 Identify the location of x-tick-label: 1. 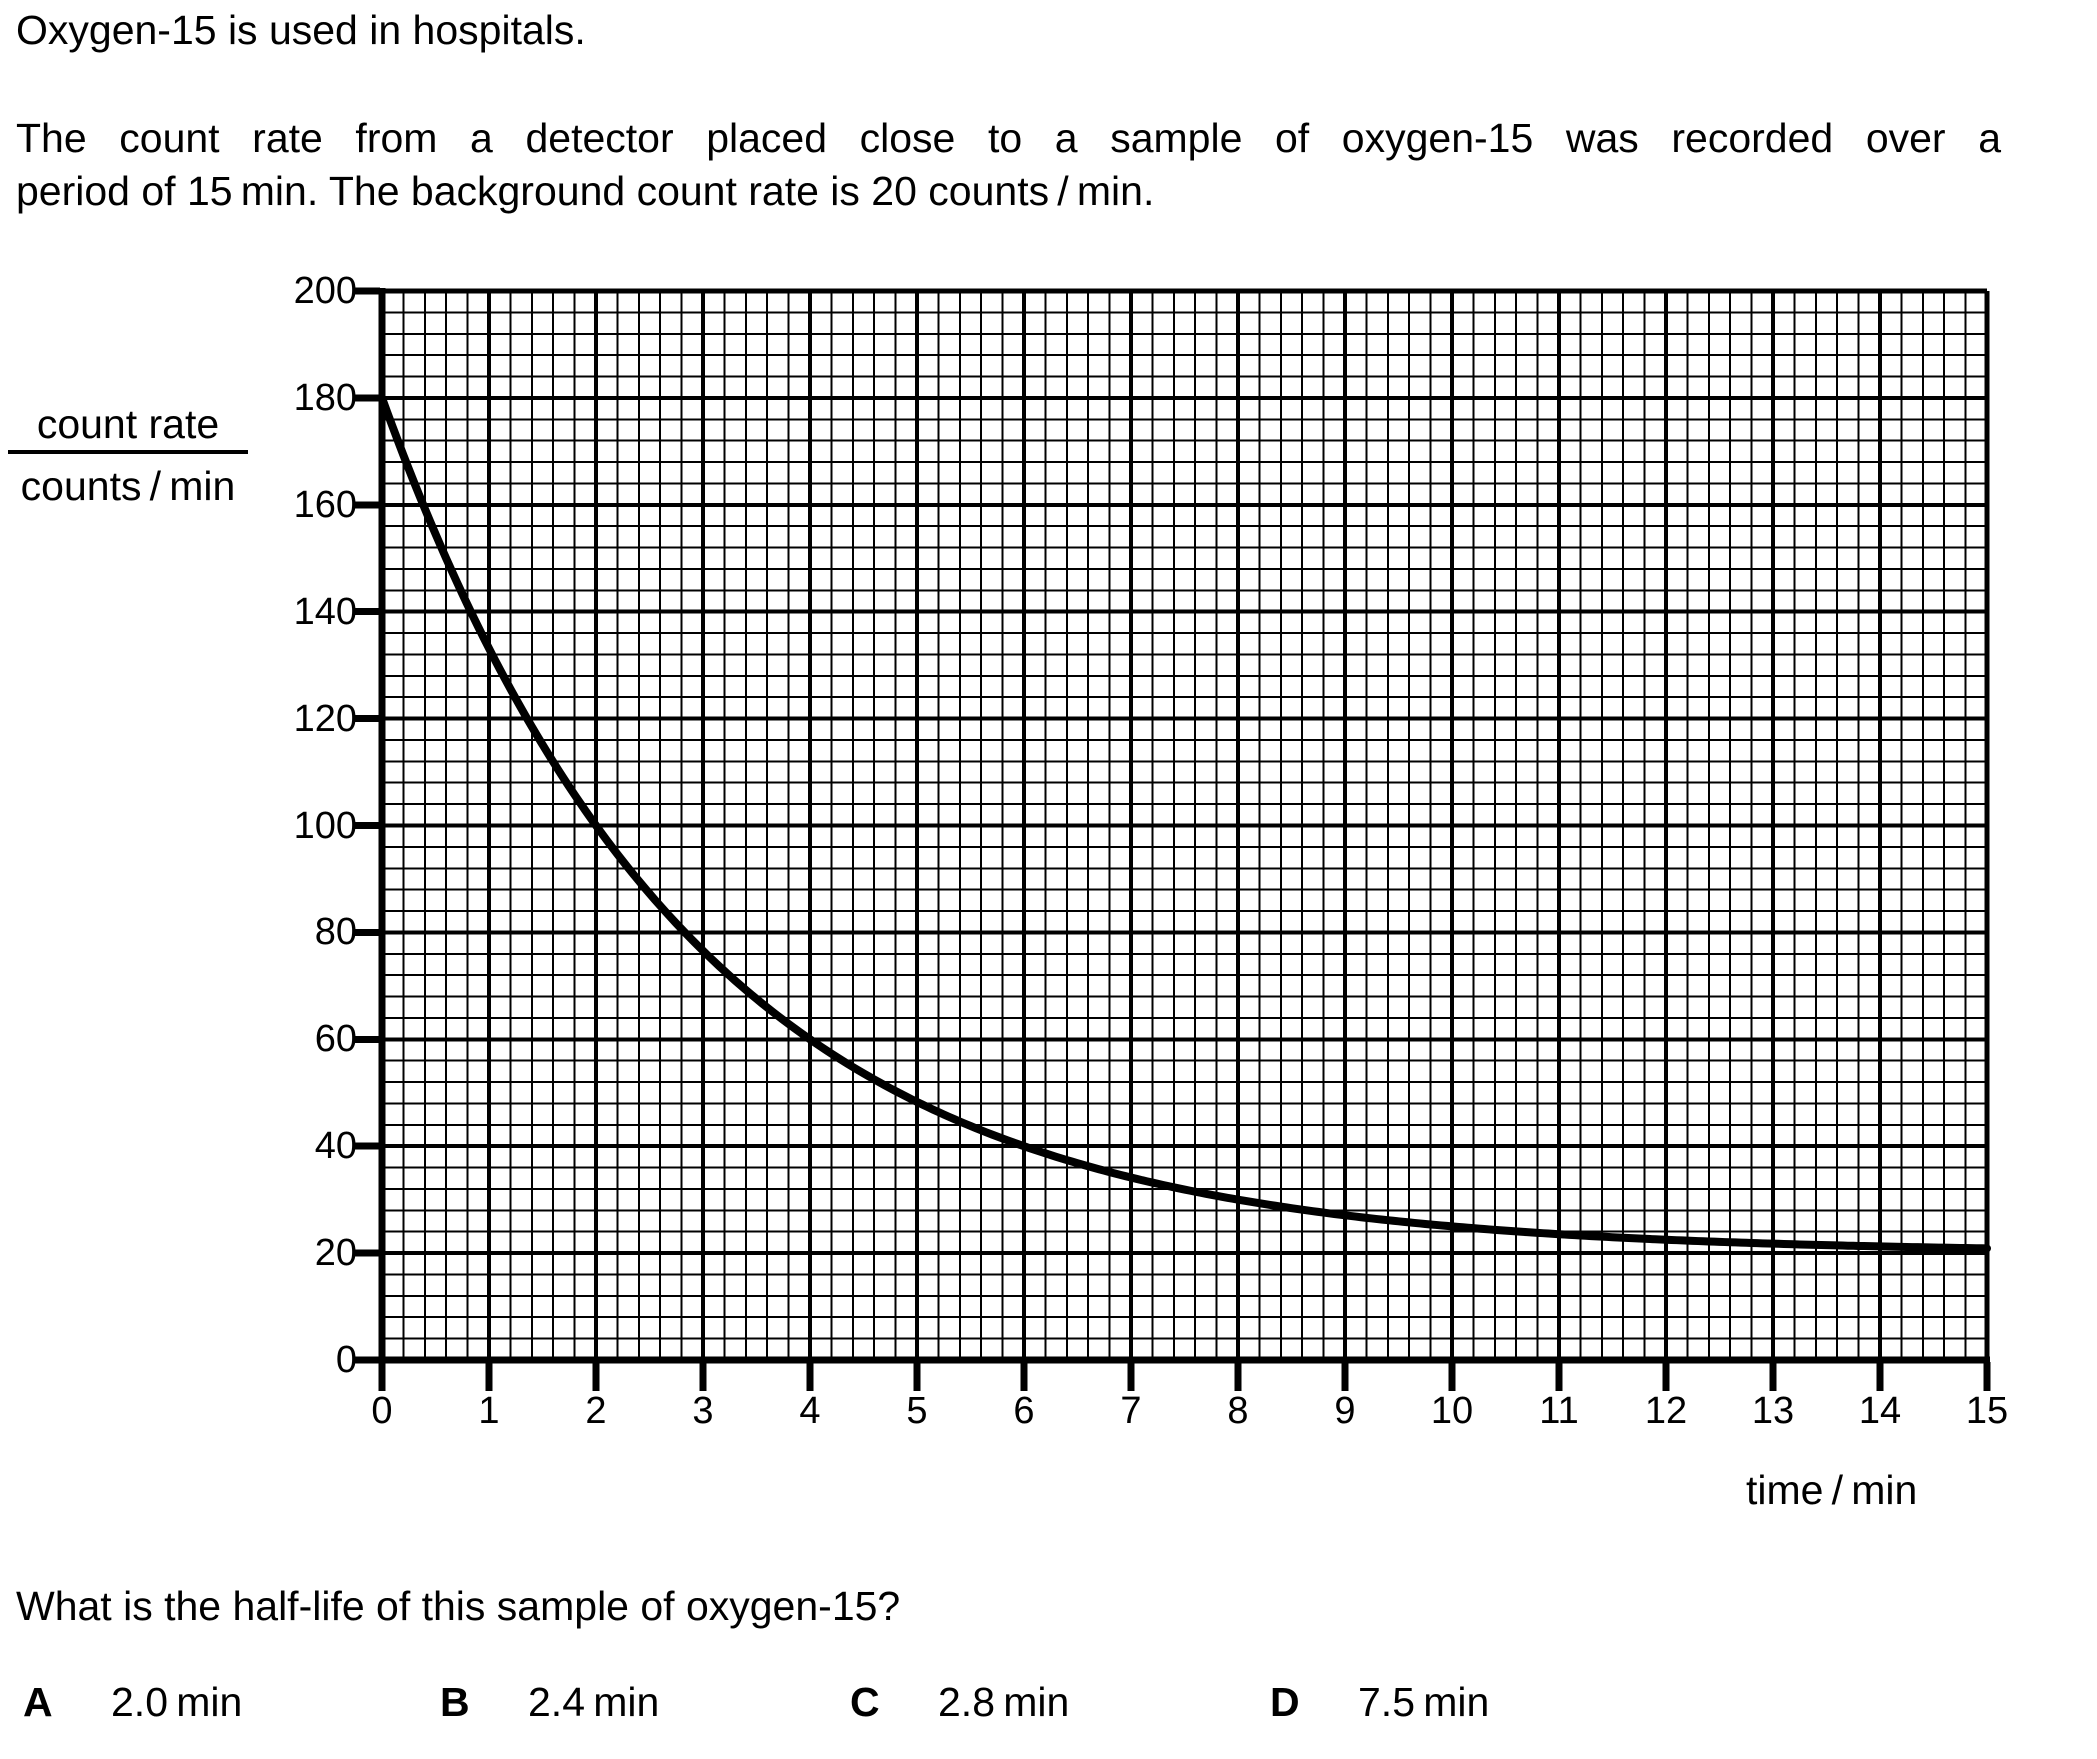
(489, 1411).